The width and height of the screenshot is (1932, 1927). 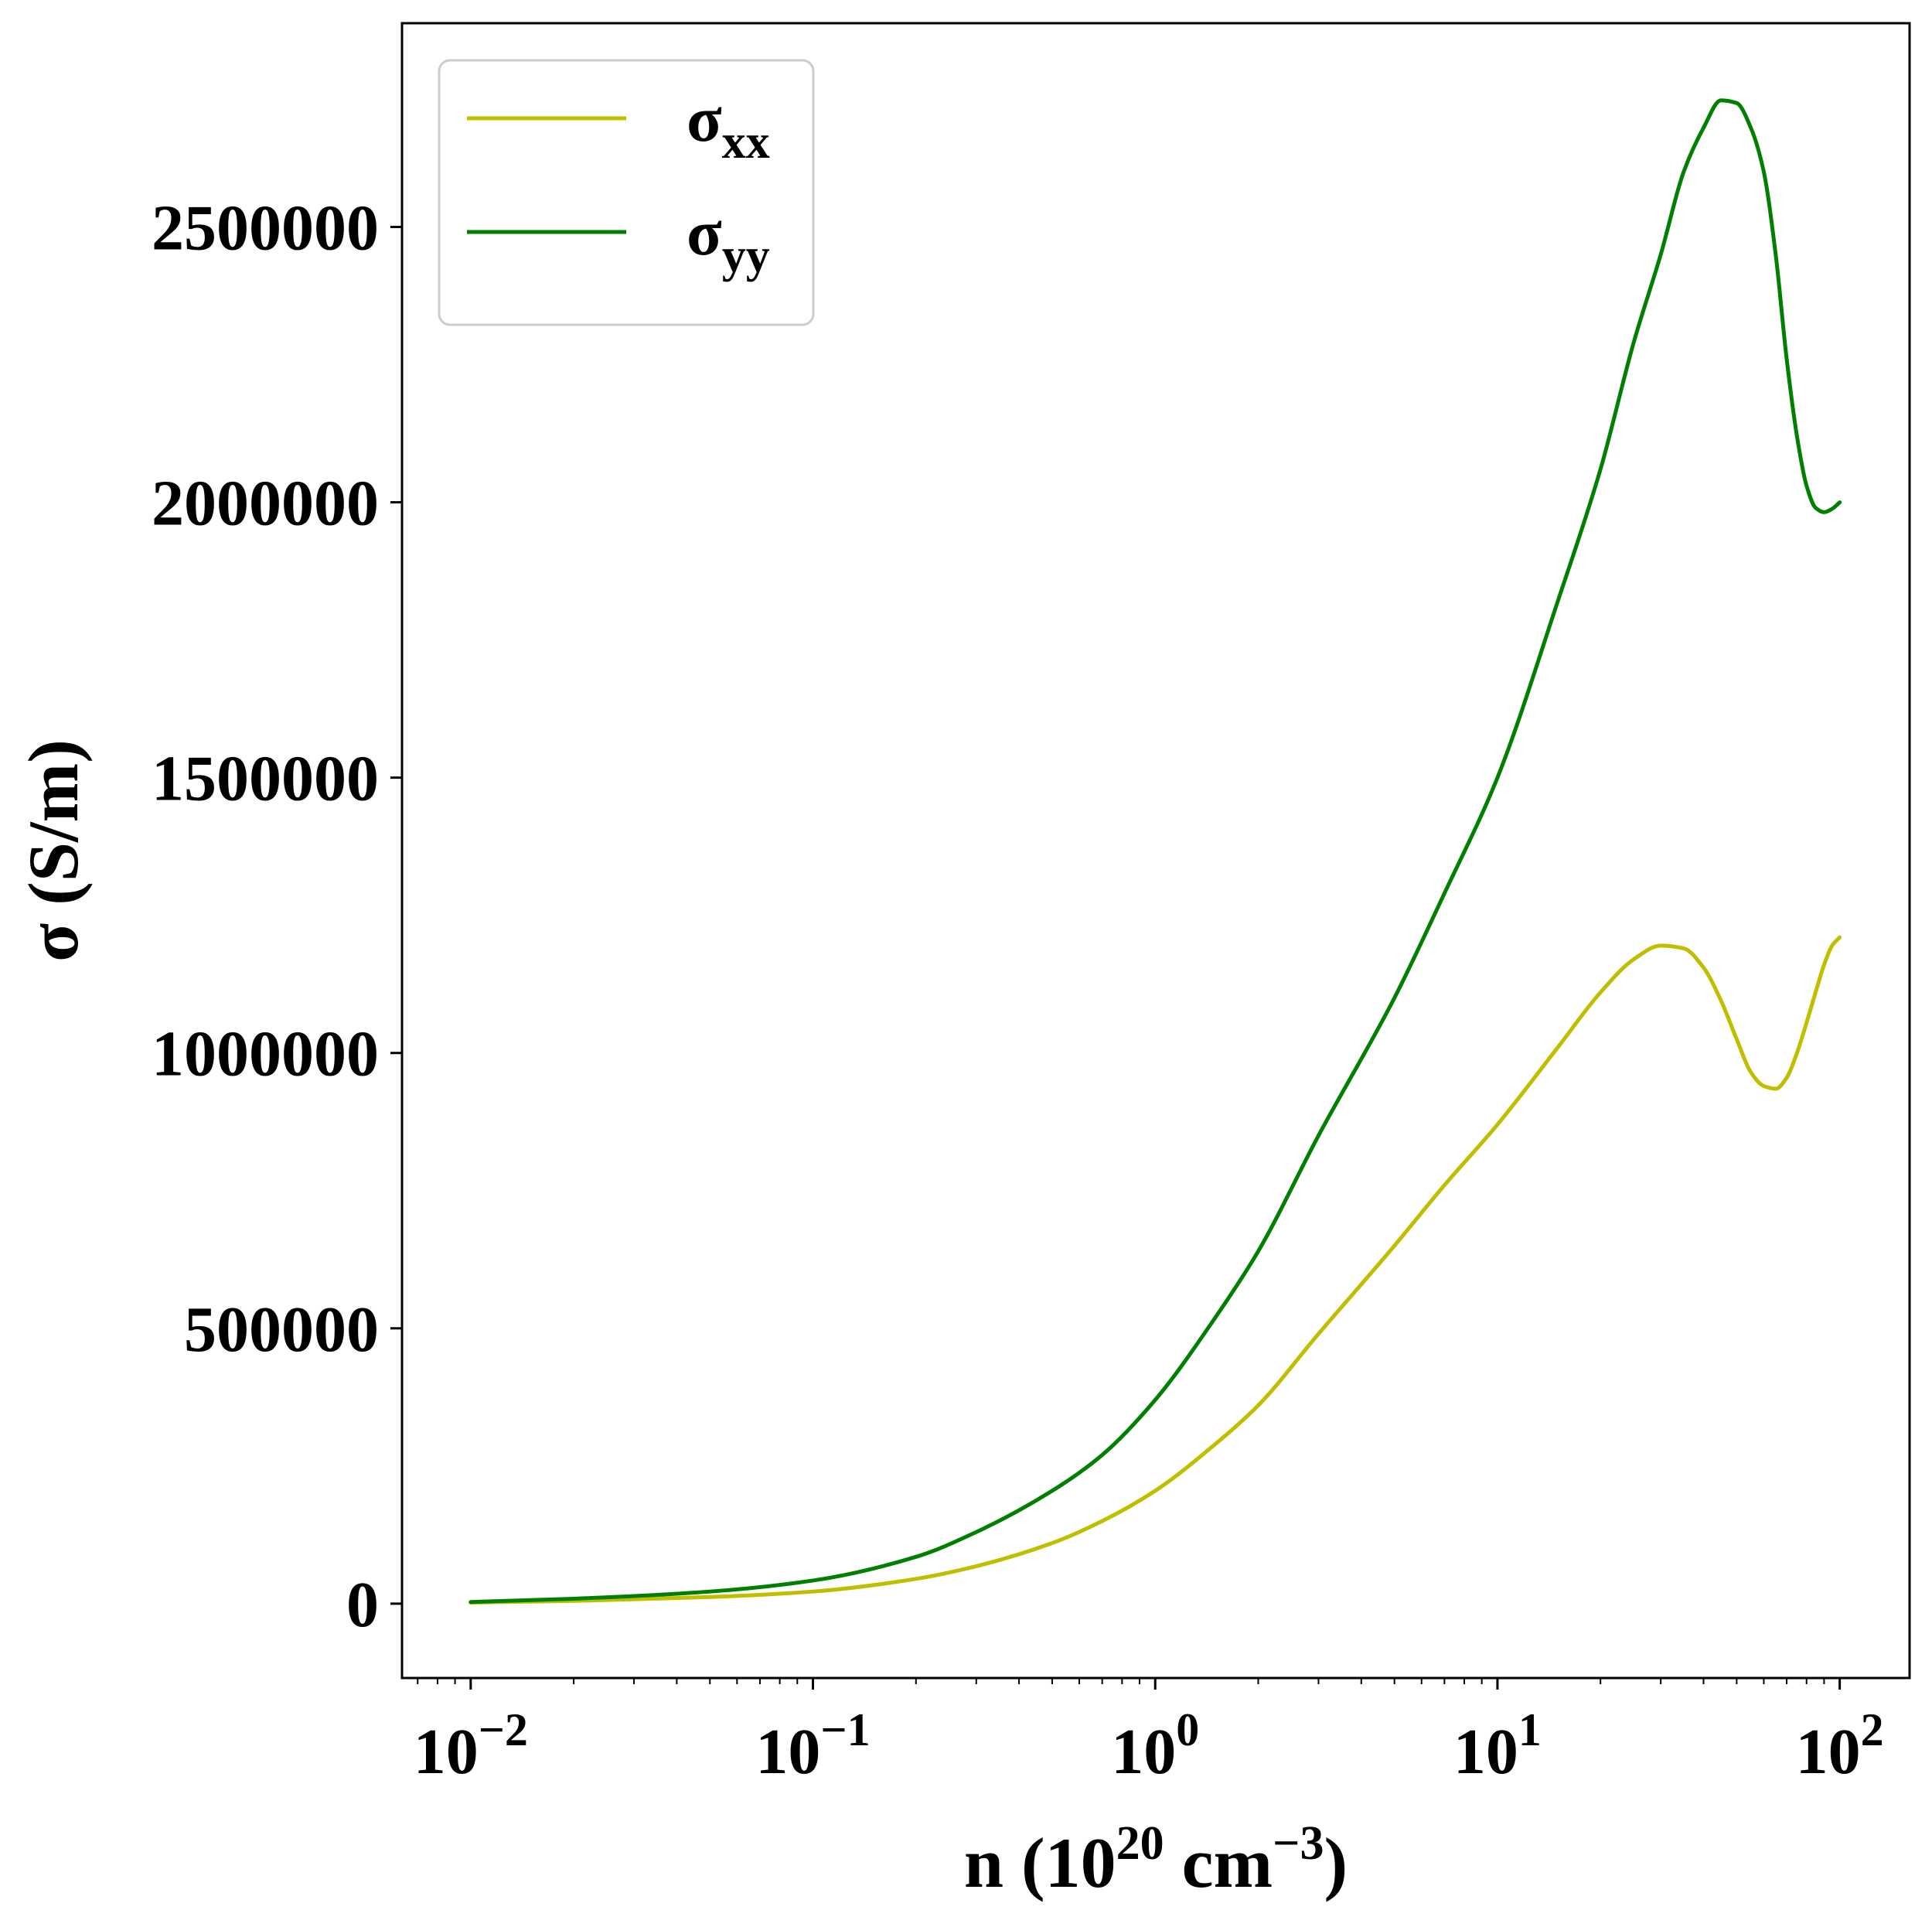 I want to click on legend-label-sigma-yy: σyy, so click(x=728, y=239).